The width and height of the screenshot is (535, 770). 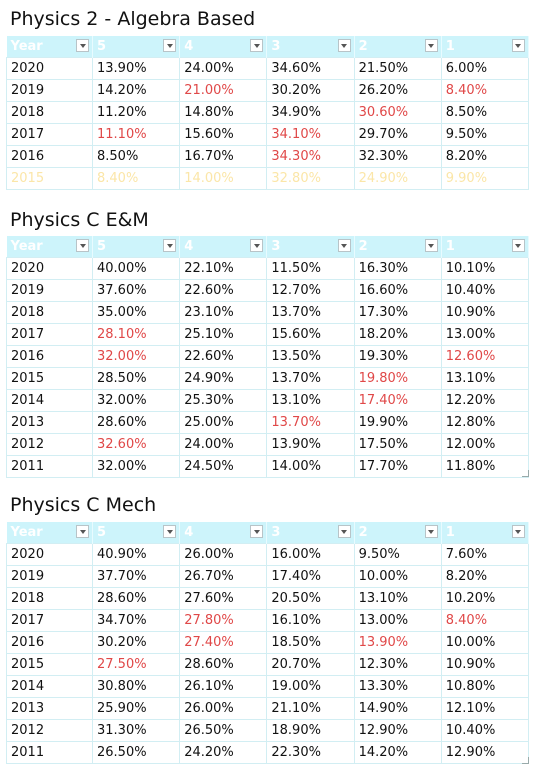 What do you see at coordinates (397, 708) in the screenshot?
I see `percent-cell: 14.90%` at bounding box center [397, 708].